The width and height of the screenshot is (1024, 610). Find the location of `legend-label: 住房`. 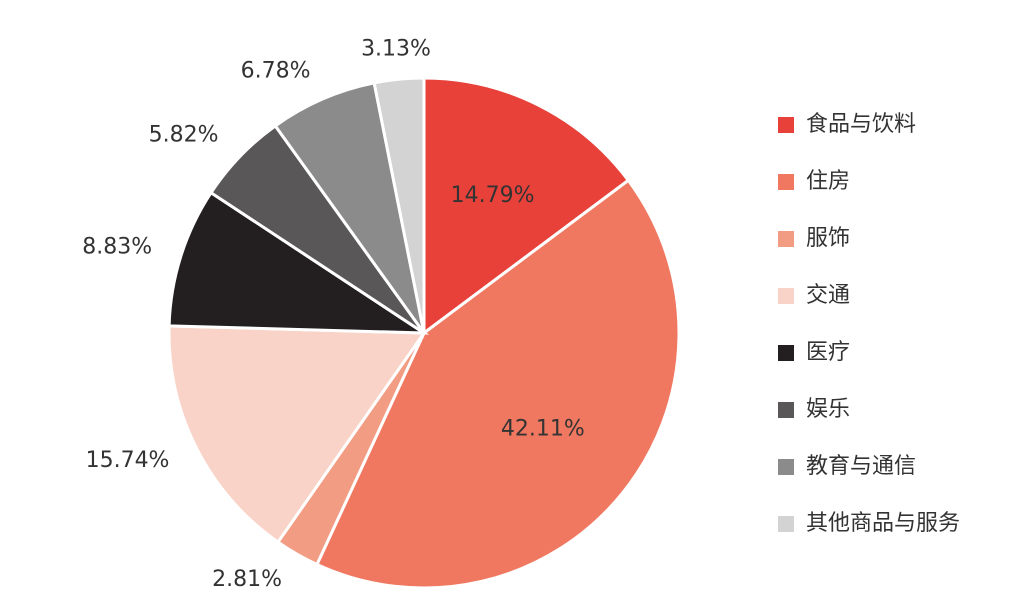

legend-label: 住房 is located at coordinates (828, 181).